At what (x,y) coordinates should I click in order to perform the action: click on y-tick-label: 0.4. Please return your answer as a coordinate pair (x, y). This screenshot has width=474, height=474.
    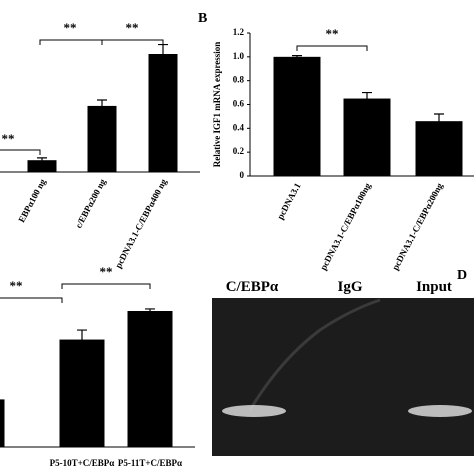
    Looking at the image, I should click on (239, 127).